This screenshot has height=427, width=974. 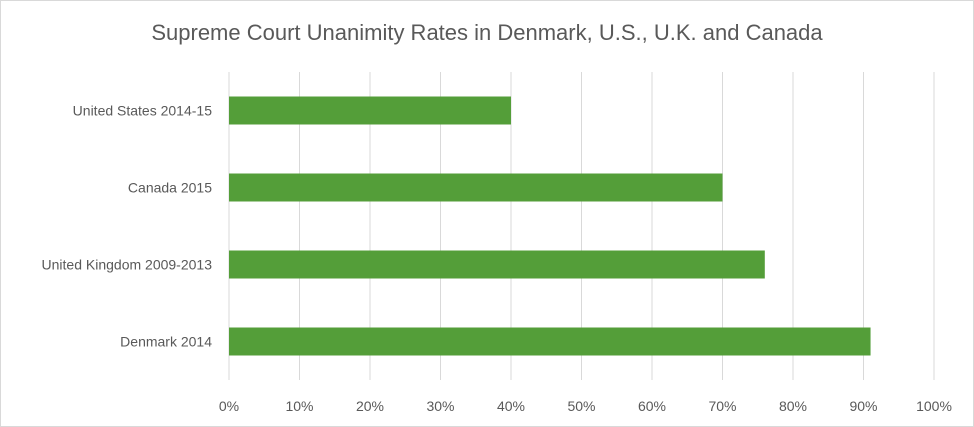 I want to click on x-tick-label: 40%, so click(x=511, y=406).